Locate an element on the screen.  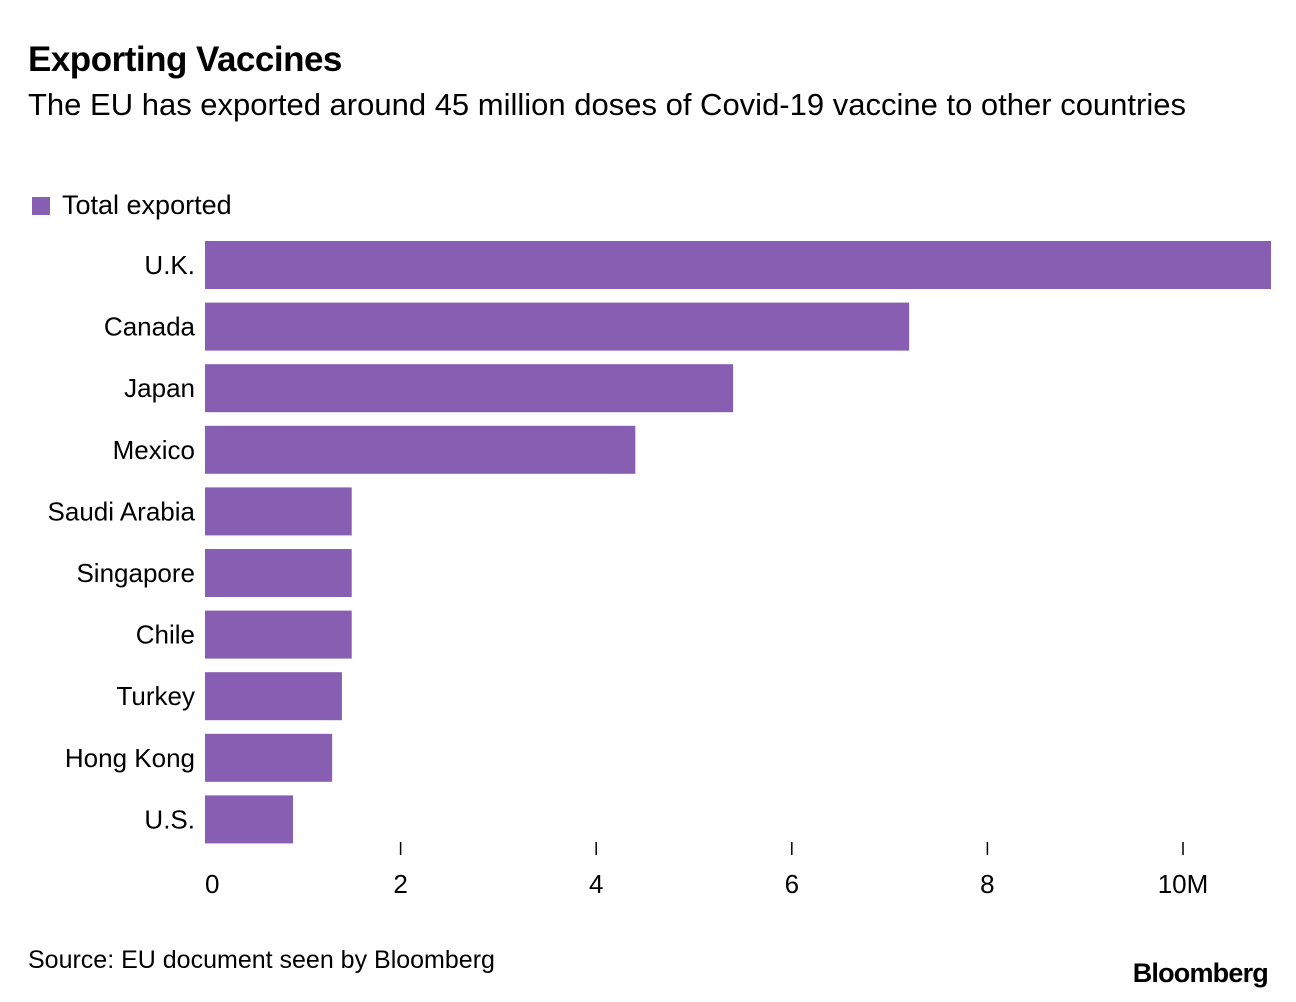
bar-chile is located at coordinates (278, 634).